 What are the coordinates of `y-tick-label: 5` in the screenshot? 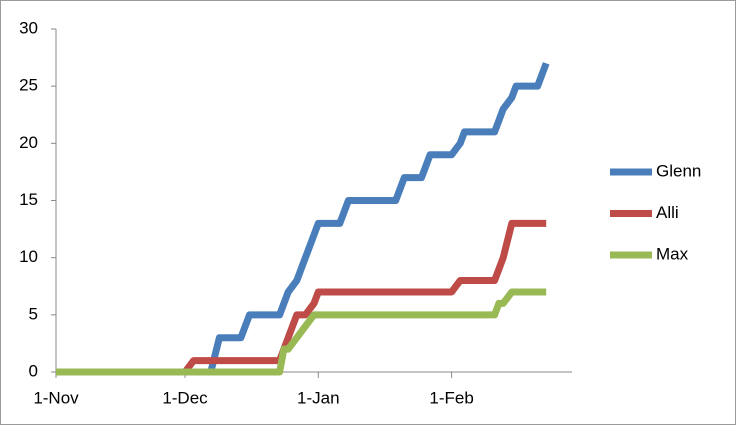 It's located at (33, 313).